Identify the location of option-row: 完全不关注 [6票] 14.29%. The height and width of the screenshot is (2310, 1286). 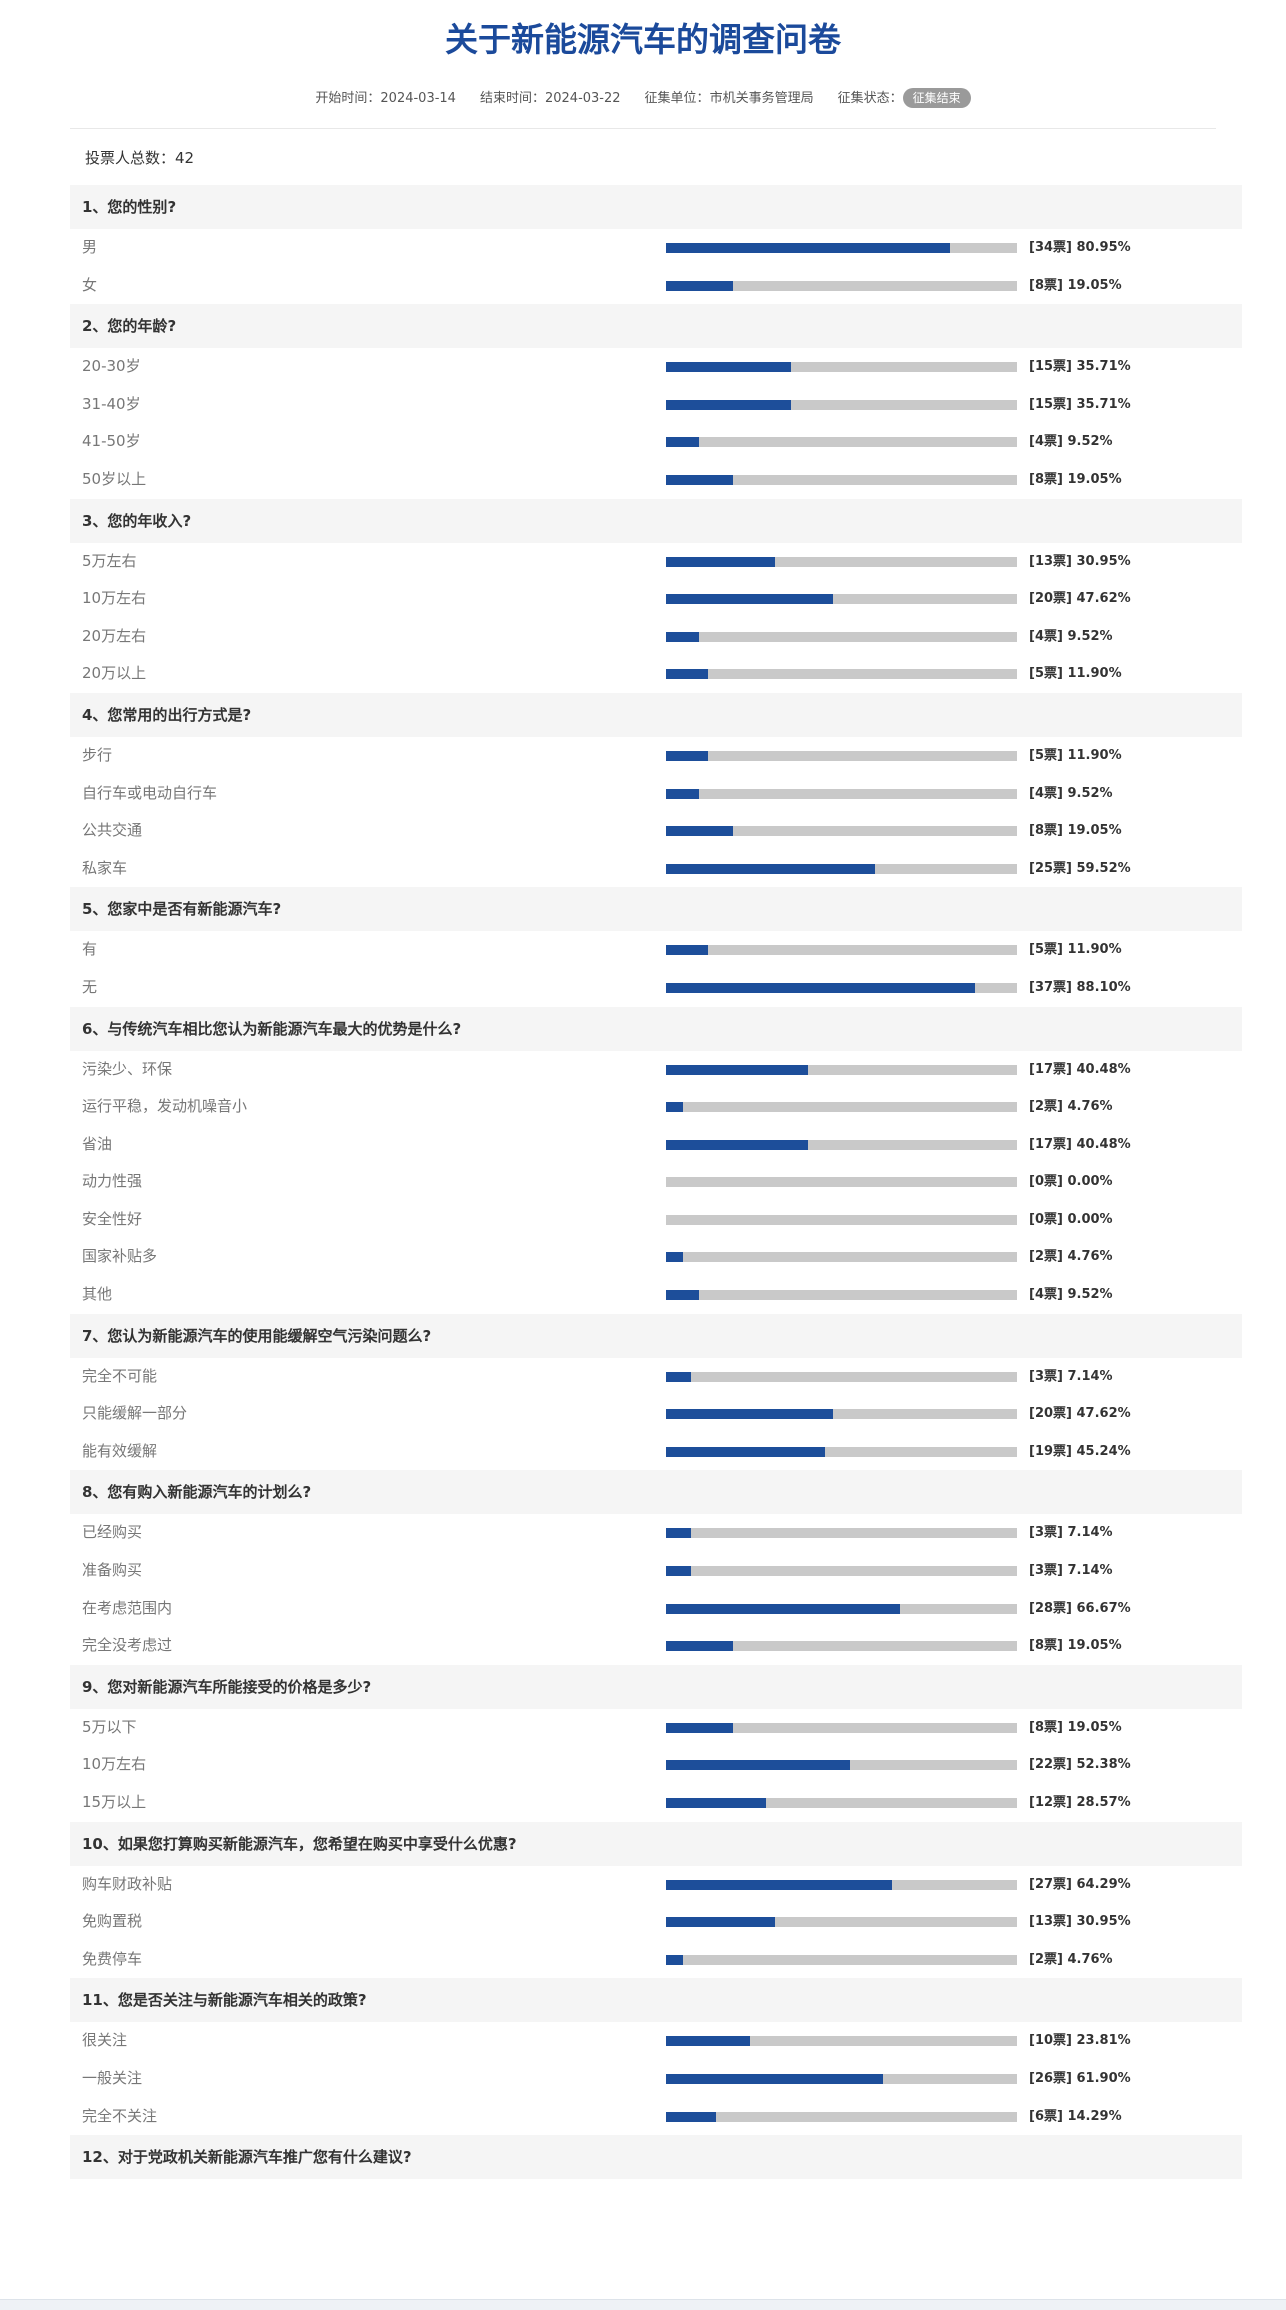
(656, 2117).